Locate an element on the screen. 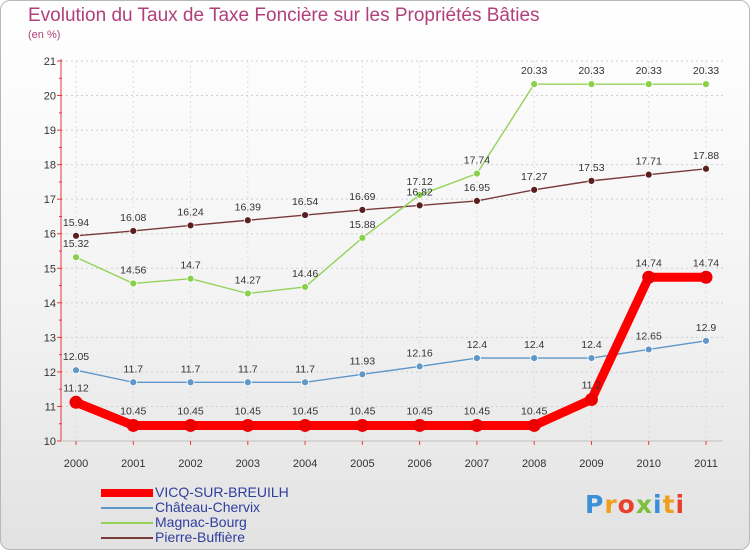  data-point-vicq-2008 is located at coordinates (534, 425).